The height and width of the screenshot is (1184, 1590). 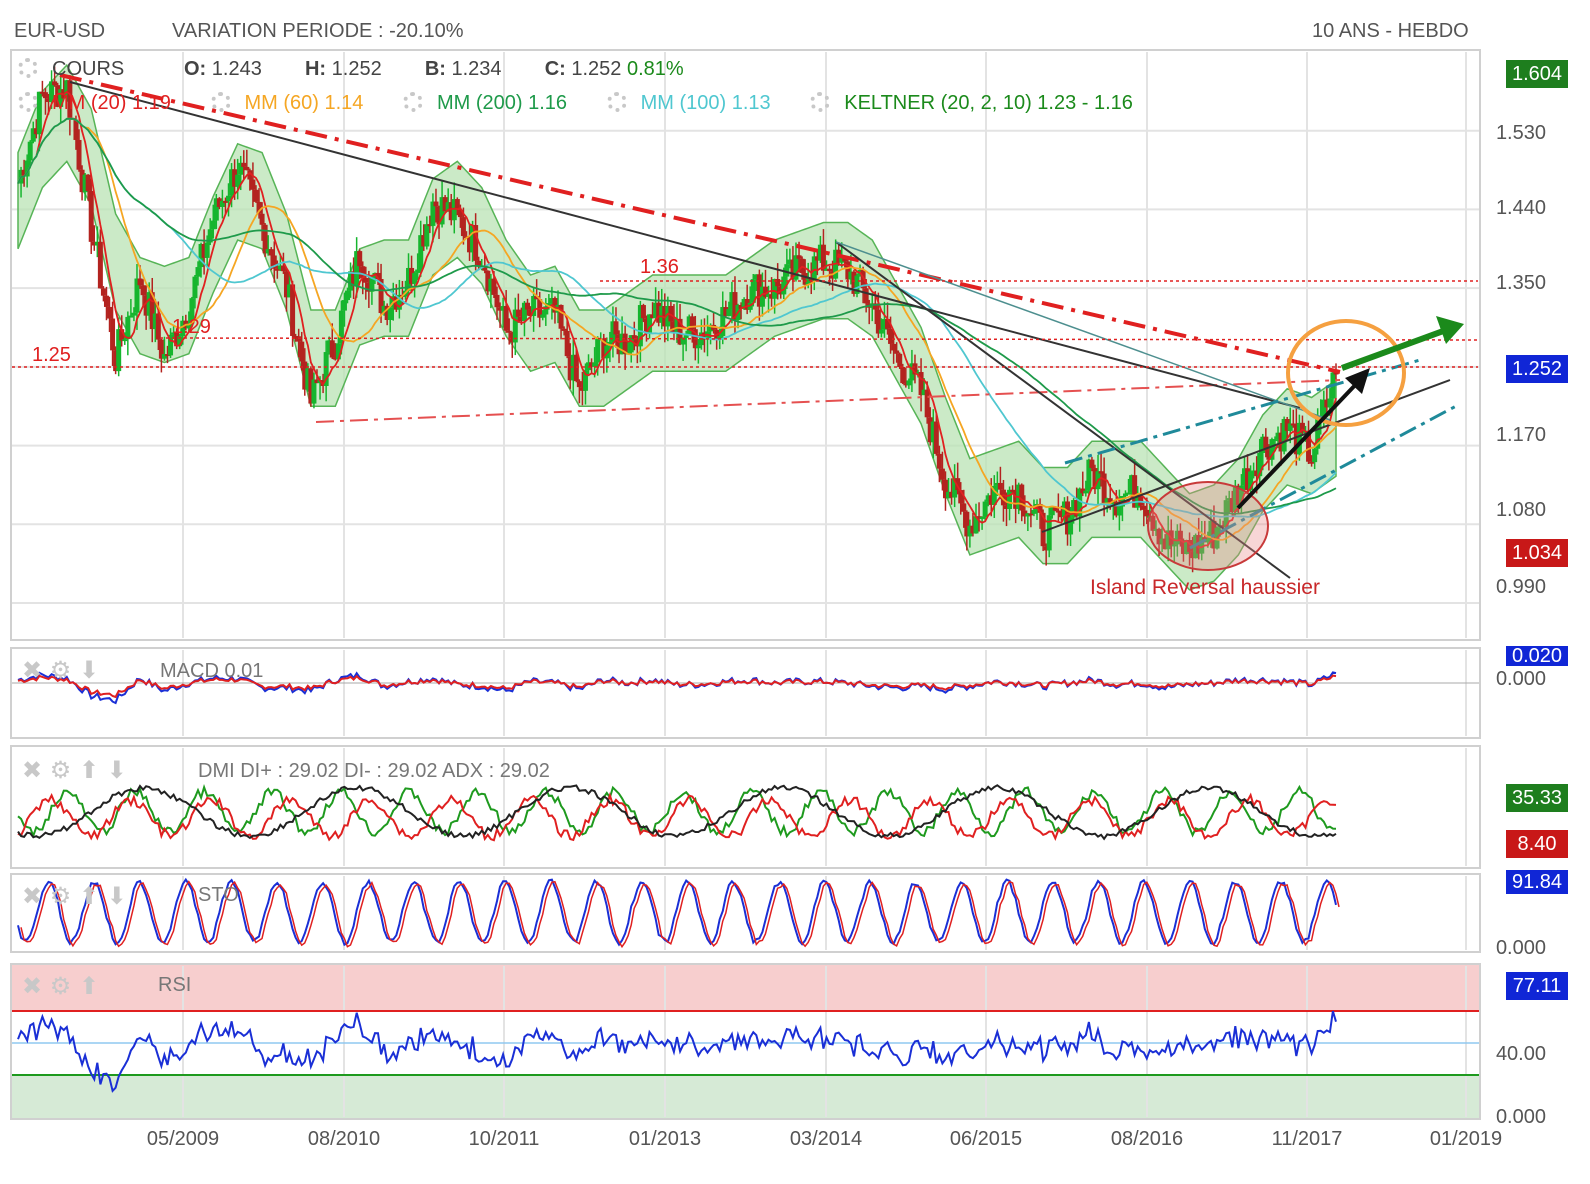 What do you see at coordinates (1520, 133) in the screenshot?
I see `y-tick: 1.530` at bounding box center [1520, 133].